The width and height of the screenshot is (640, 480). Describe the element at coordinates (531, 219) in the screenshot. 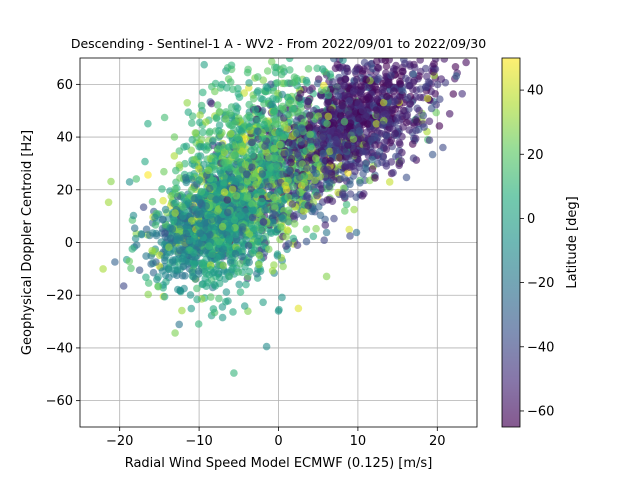

I see `colorbar-tick-label: 0` at that location.